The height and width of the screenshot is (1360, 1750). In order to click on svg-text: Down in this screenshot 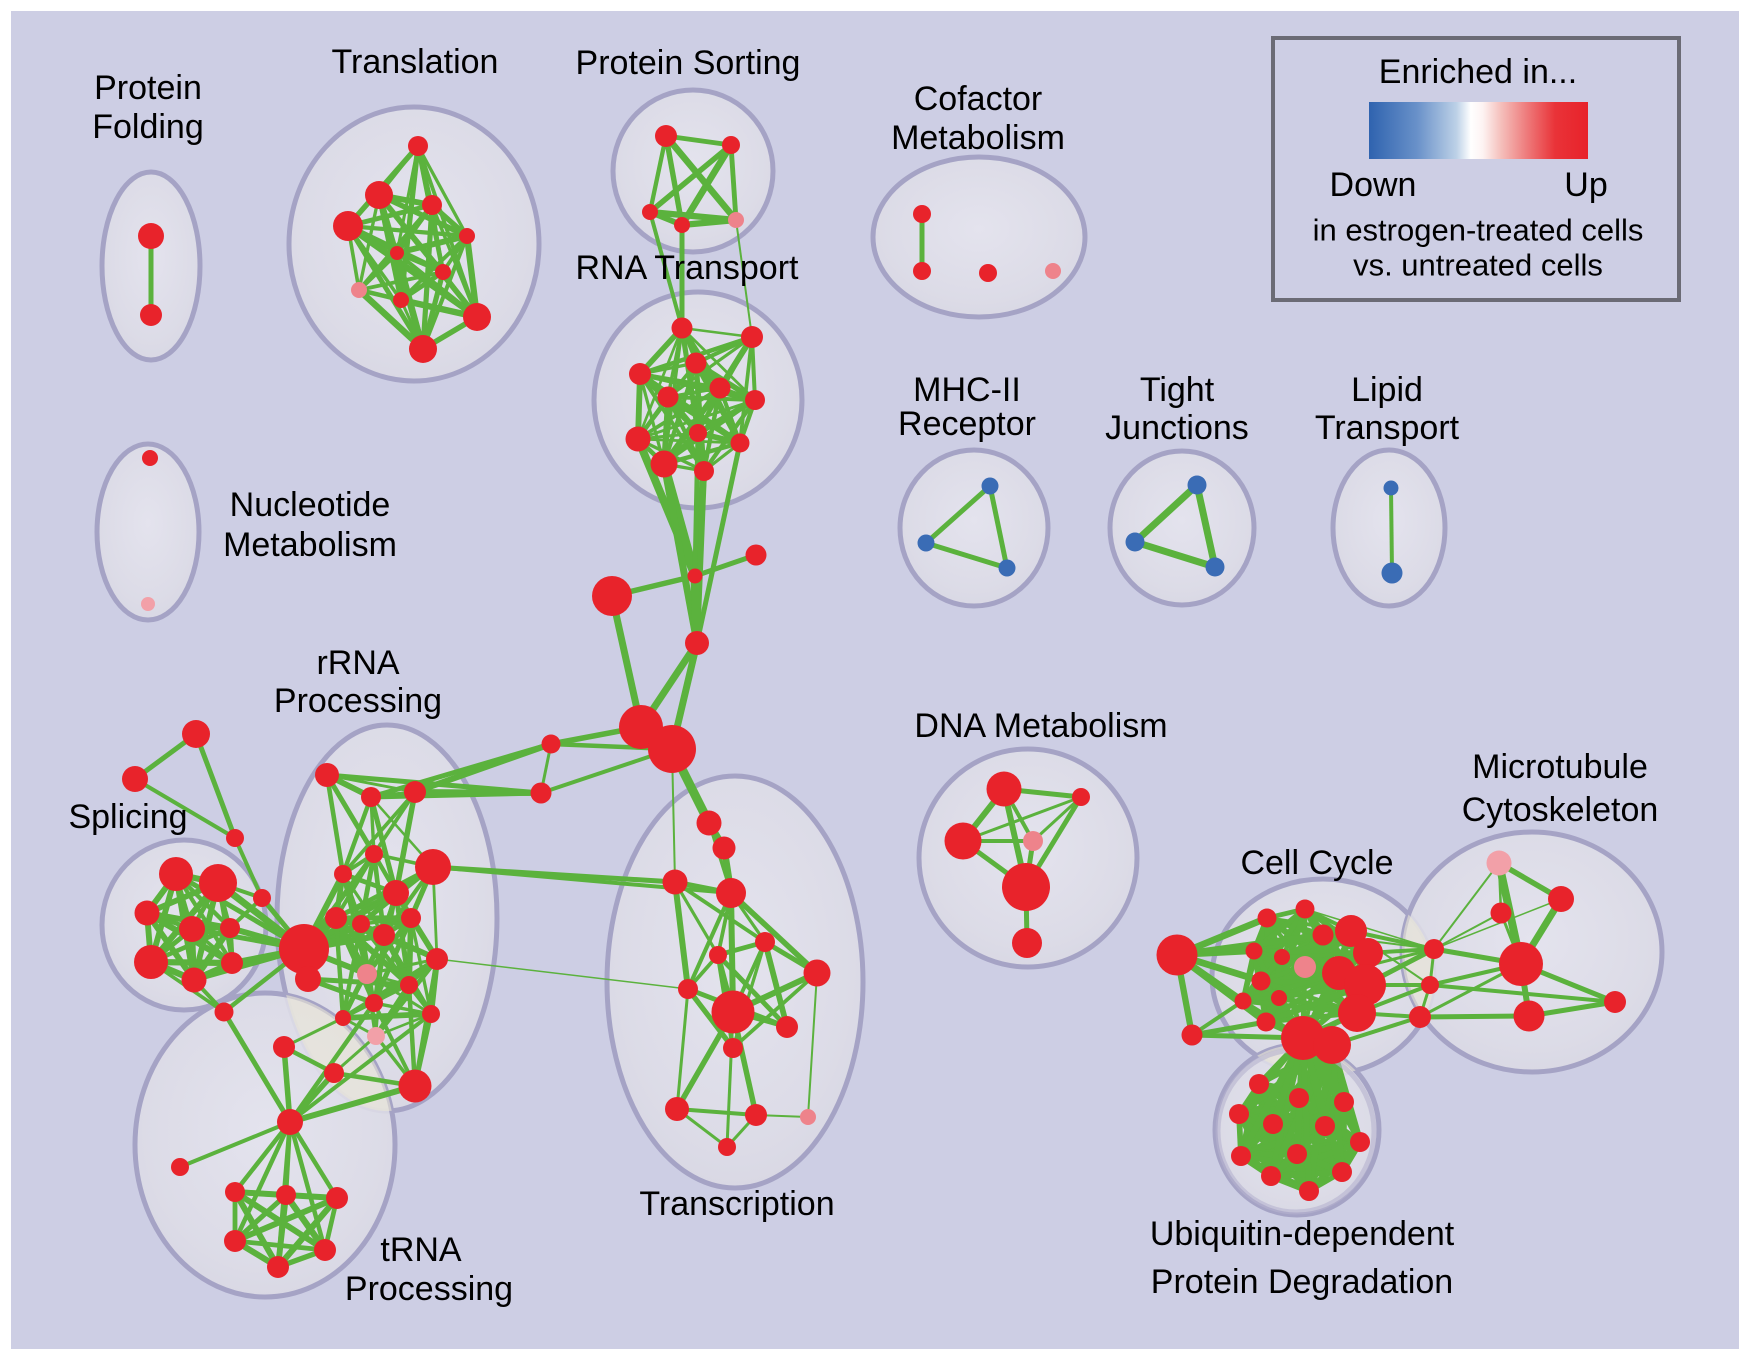, I will do `click(1373, 185)`.